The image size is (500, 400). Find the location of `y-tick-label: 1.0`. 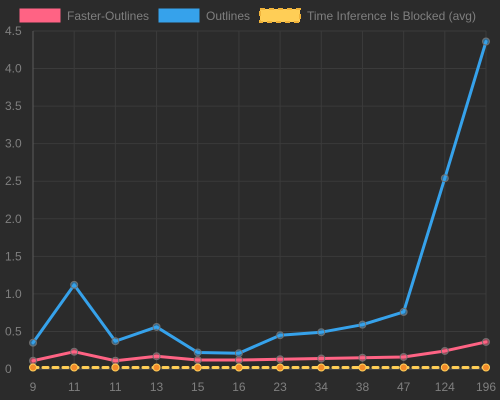

y-tick-label: 1.0 is located at coordinates (13, 294).